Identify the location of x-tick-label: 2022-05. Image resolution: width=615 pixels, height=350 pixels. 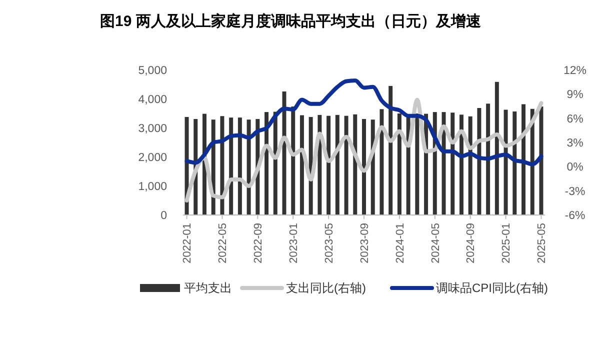
(223, 243).